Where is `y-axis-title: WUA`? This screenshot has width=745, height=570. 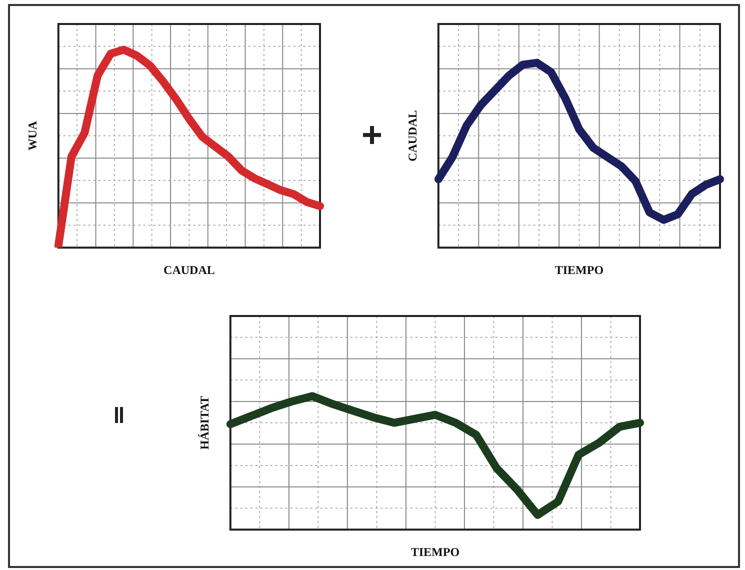 y-axis-title: WUA is located at coordinates (32, 135).